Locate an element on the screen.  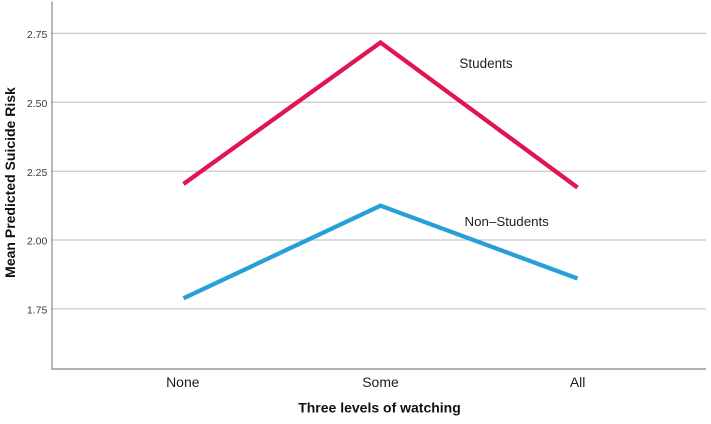
svg-text: Three levels of watching is located at coordinates (379, 408).